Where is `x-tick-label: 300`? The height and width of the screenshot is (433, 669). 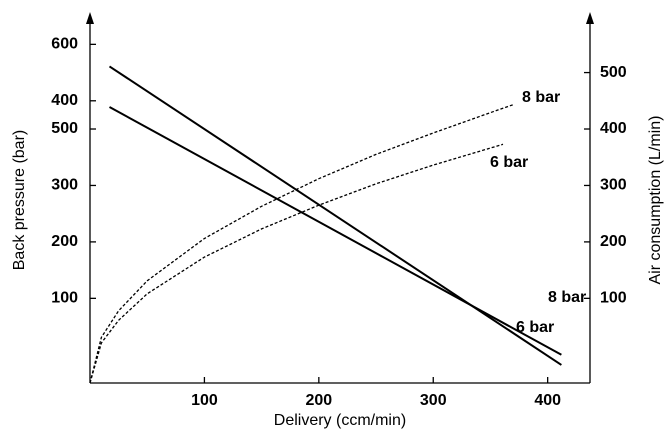 x-tick-label: 300 is located at coordinates (433, 400).